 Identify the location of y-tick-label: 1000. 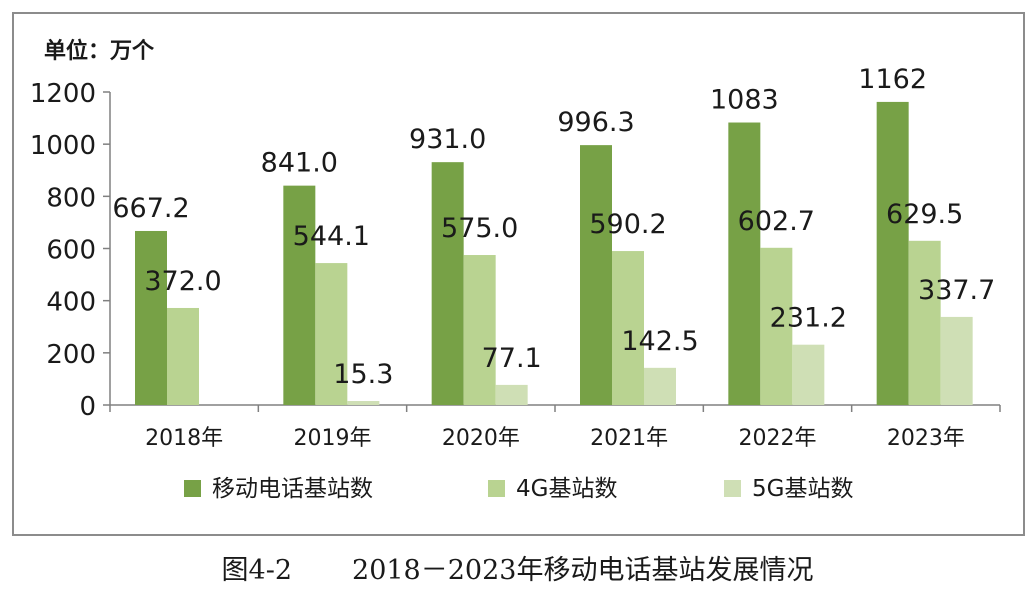
(63, 146).